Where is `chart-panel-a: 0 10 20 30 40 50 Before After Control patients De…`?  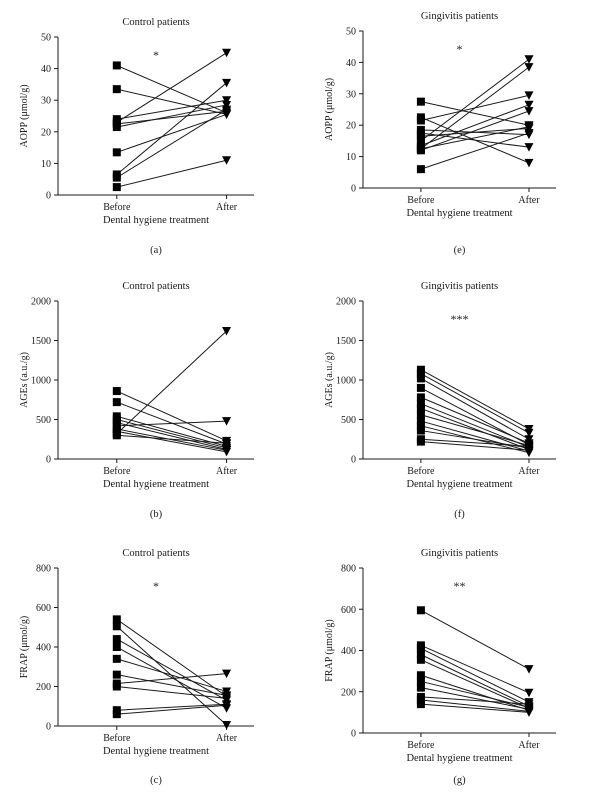
chart-panel-a: 0 10 20 30 40 50 Before After Control patients De… is located at coordinates (136, 136).